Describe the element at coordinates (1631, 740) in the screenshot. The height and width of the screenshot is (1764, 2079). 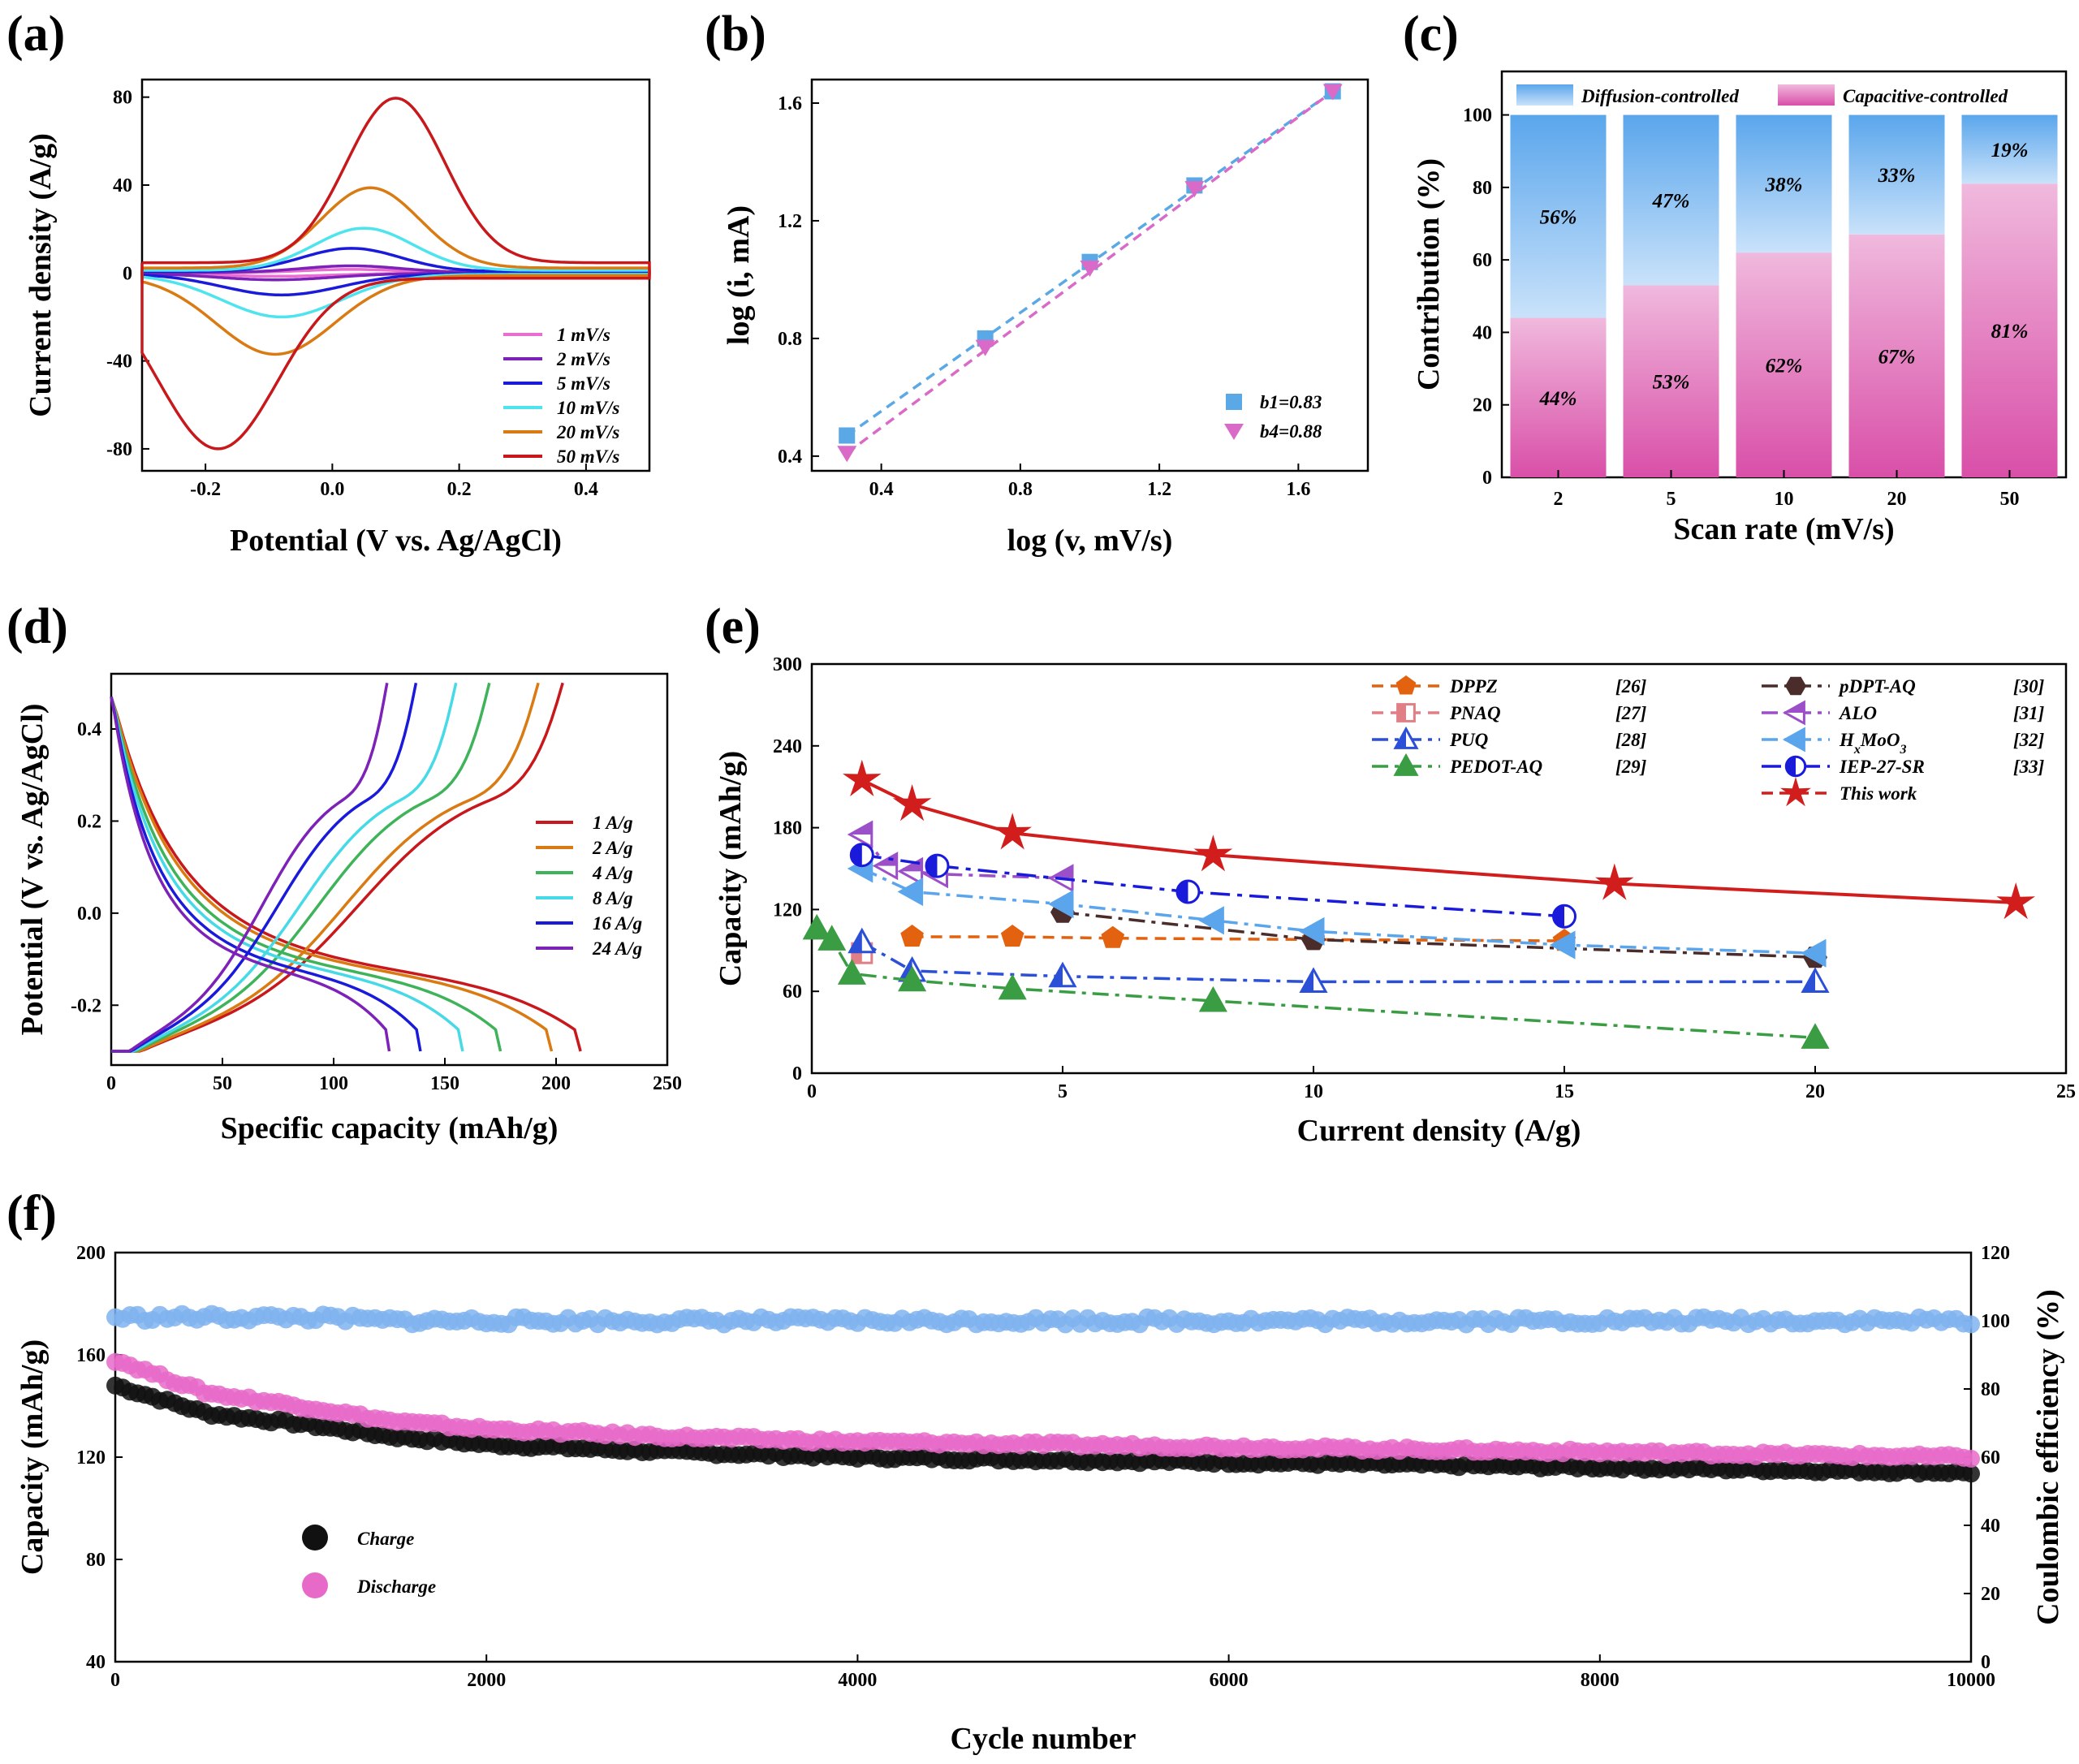
I see `rate-legend-ref-2: [28]` at that location.